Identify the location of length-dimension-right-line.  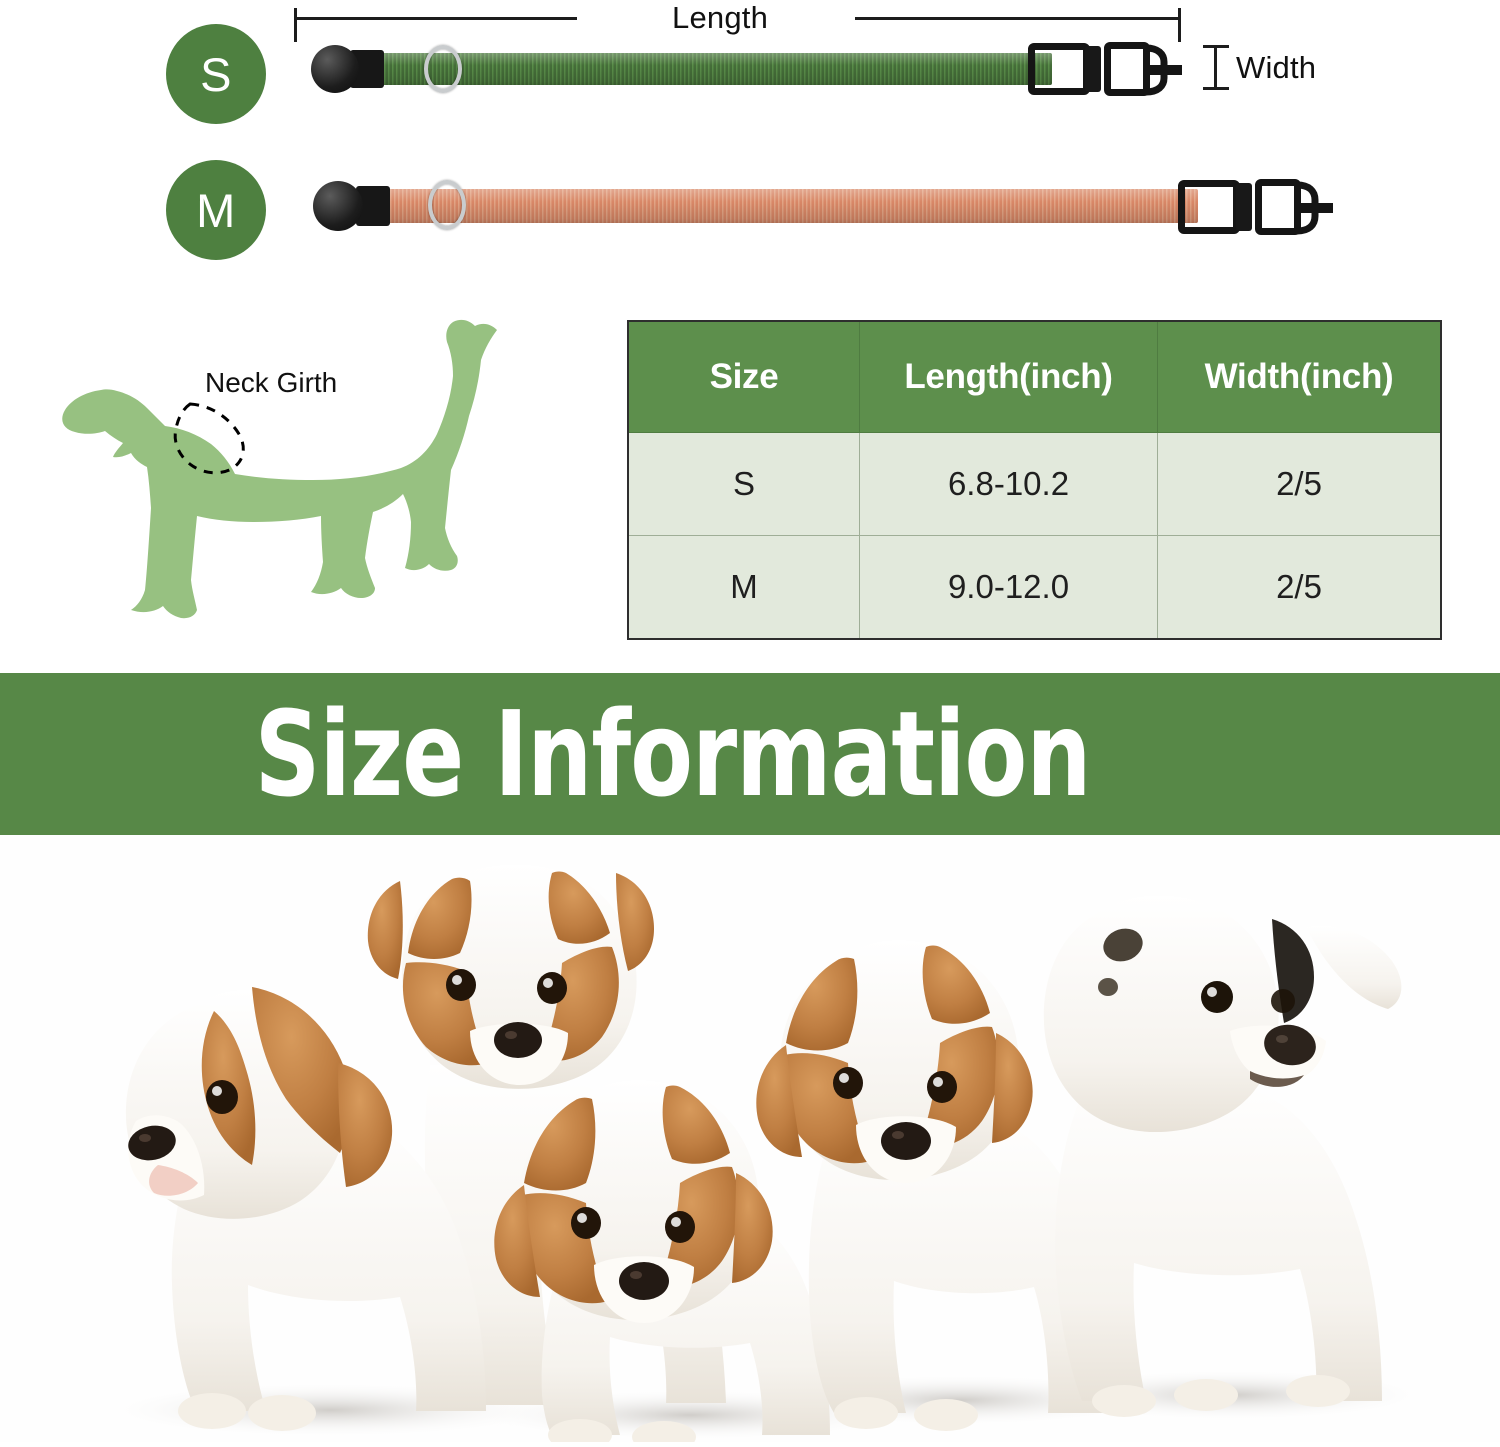
(1018, 18).